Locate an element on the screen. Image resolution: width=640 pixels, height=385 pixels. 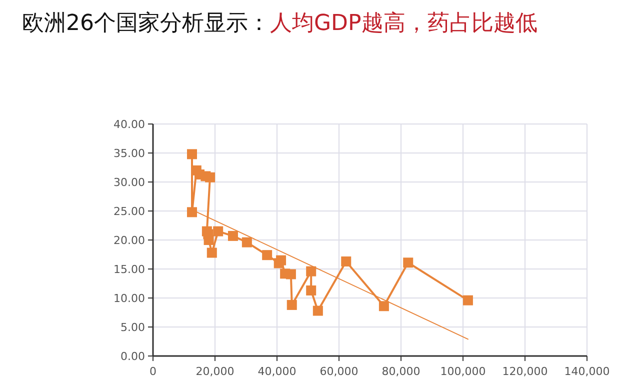
x-tick-label: 140,000 is located at coordinates (587, 371).